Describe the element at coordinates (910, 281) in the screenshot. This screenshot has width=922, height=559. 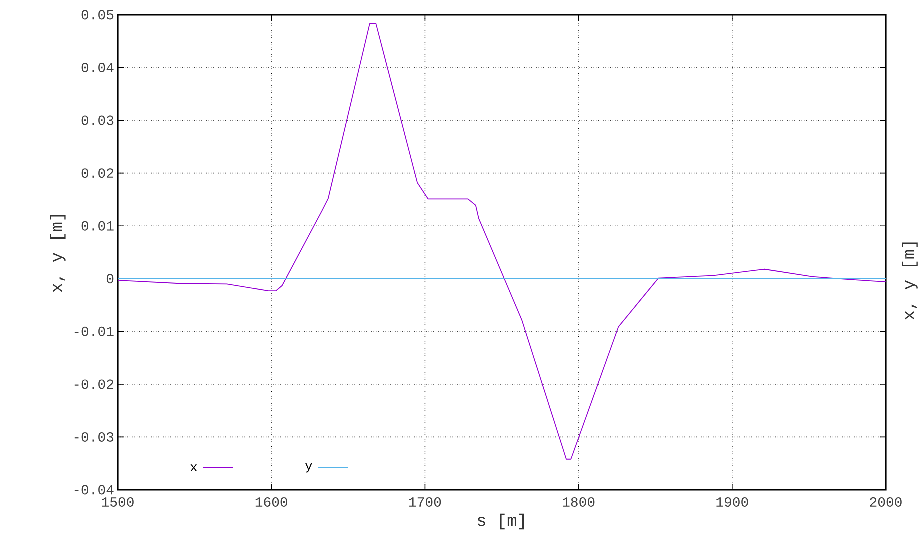
I see `y2-axis-title: x, y [m]` at that location.